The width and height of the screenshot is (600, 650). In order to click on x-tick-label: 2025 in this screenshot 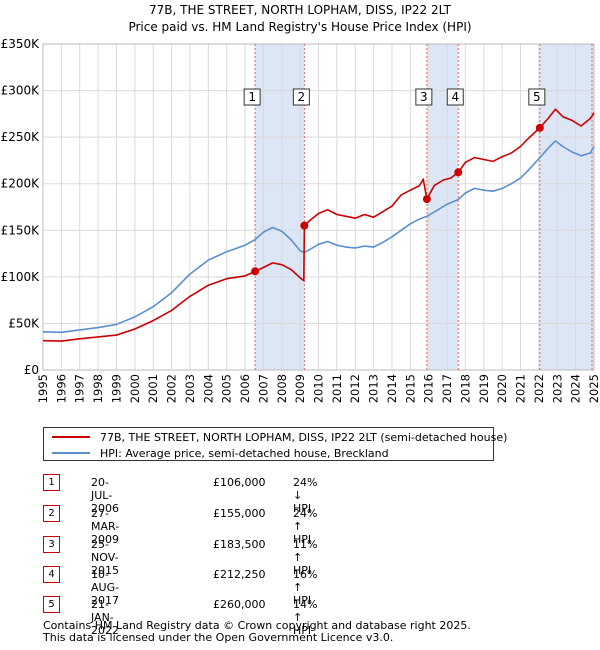, I will do `click(593, 388)`.